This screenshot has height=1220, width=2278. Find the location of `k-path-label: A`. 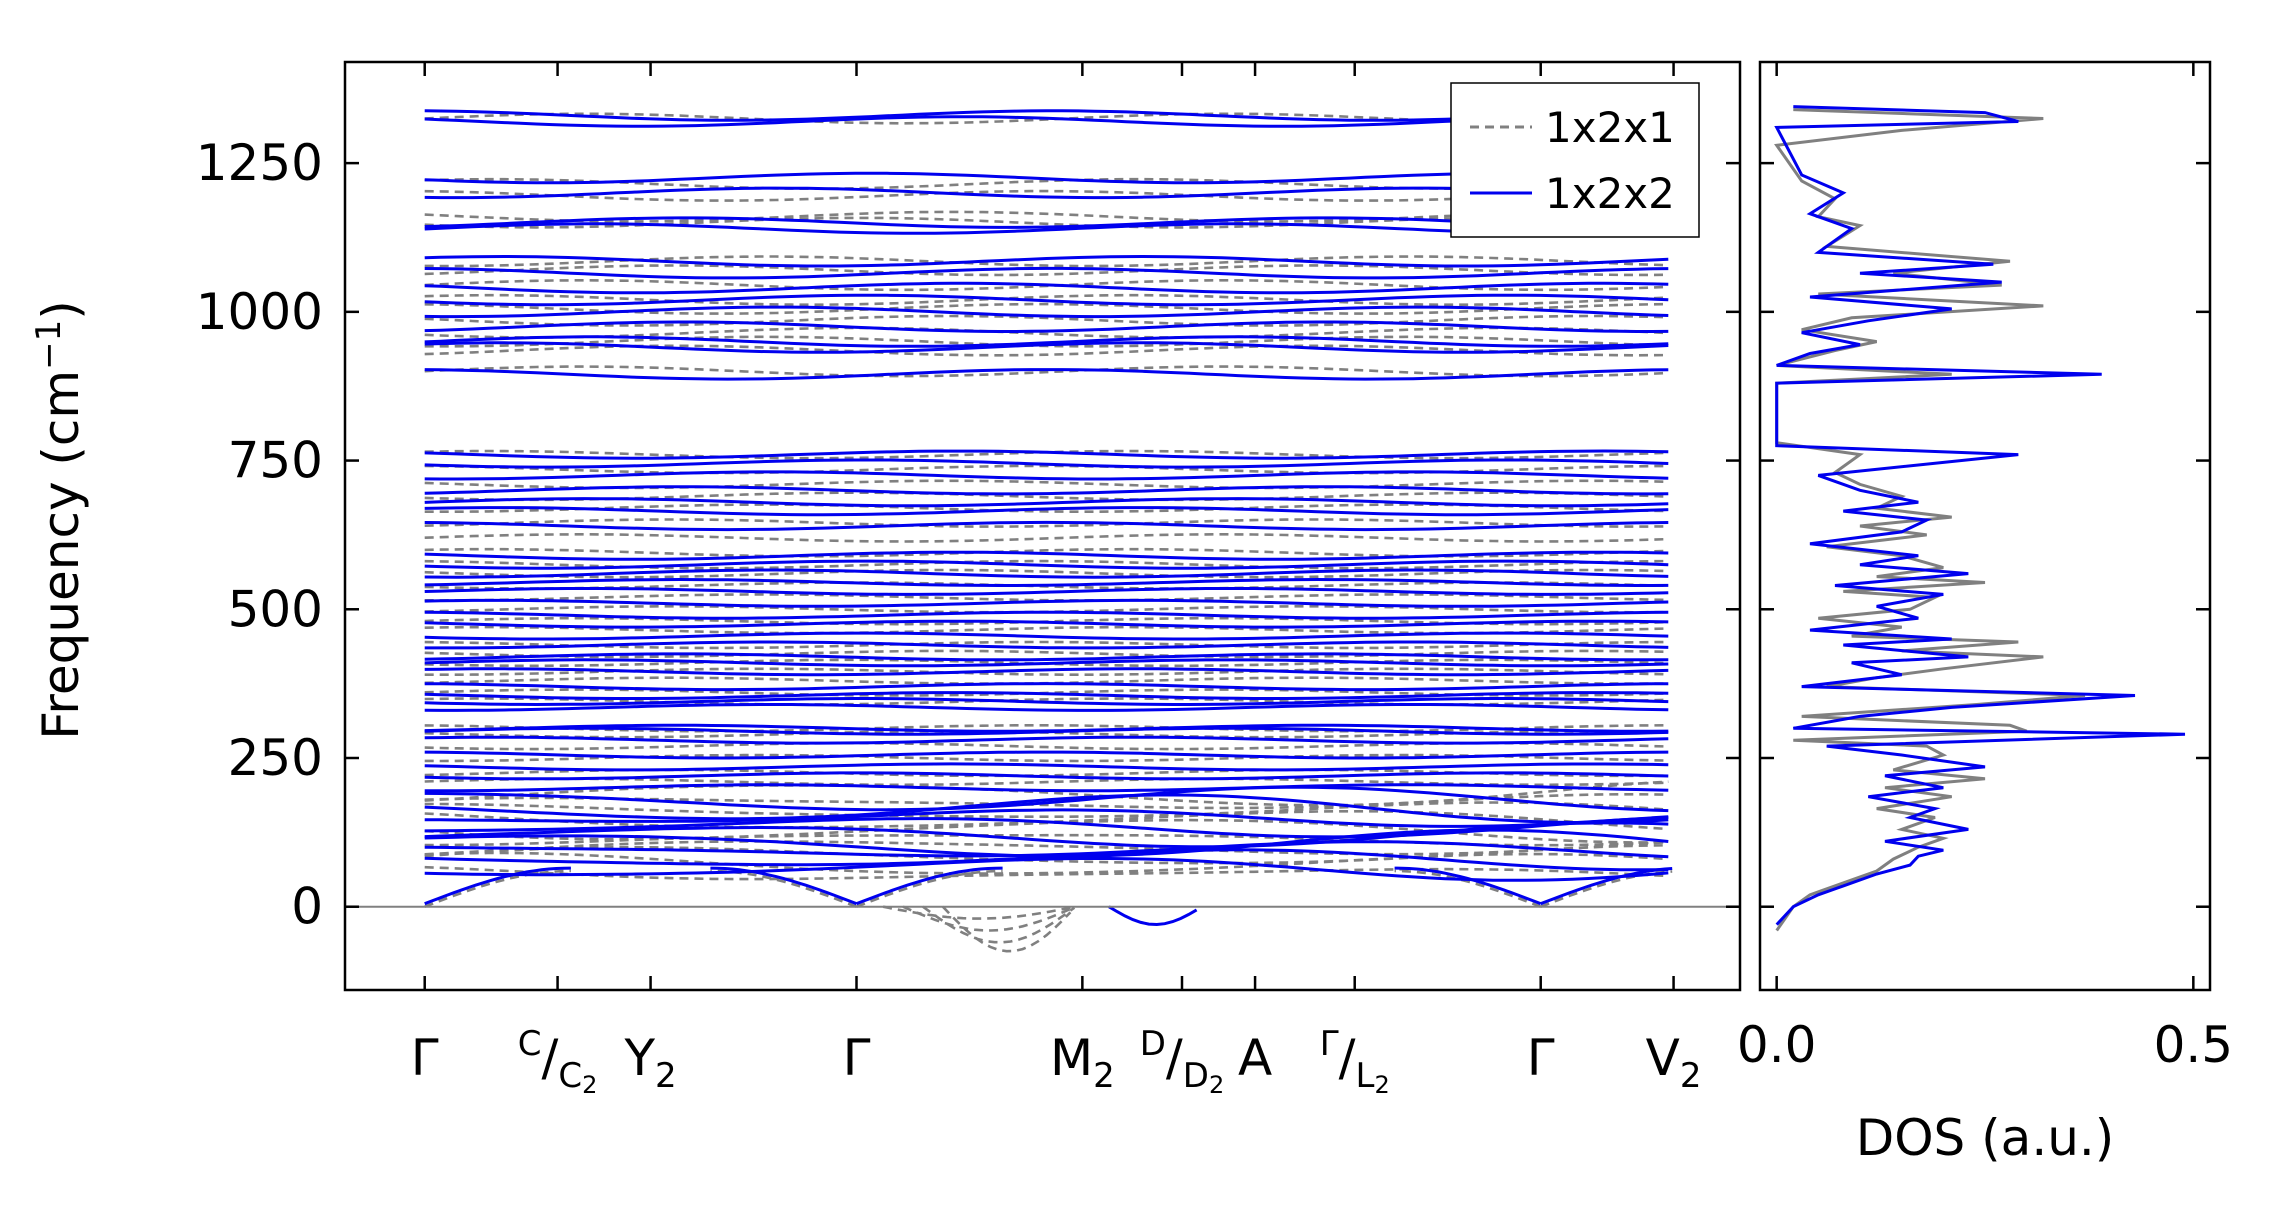

k-path-label: A is located at coordinates (1255, 1058).